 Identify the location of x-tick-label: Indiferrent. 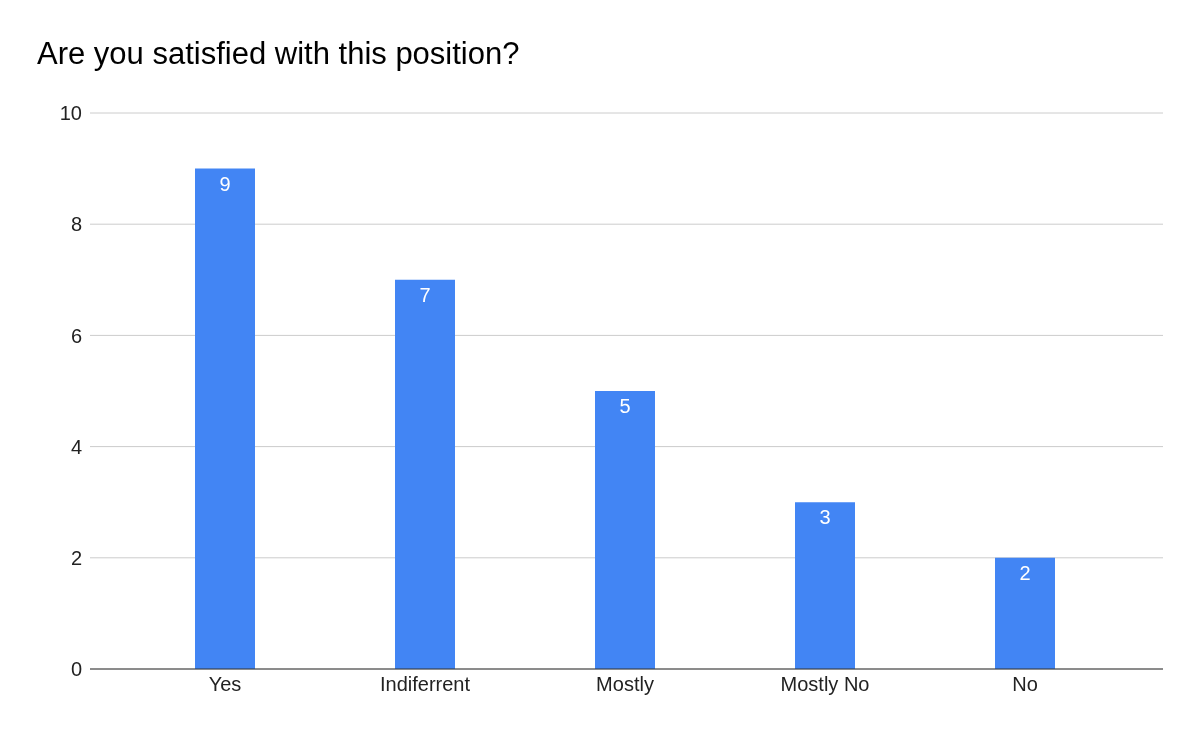
(425, 684).